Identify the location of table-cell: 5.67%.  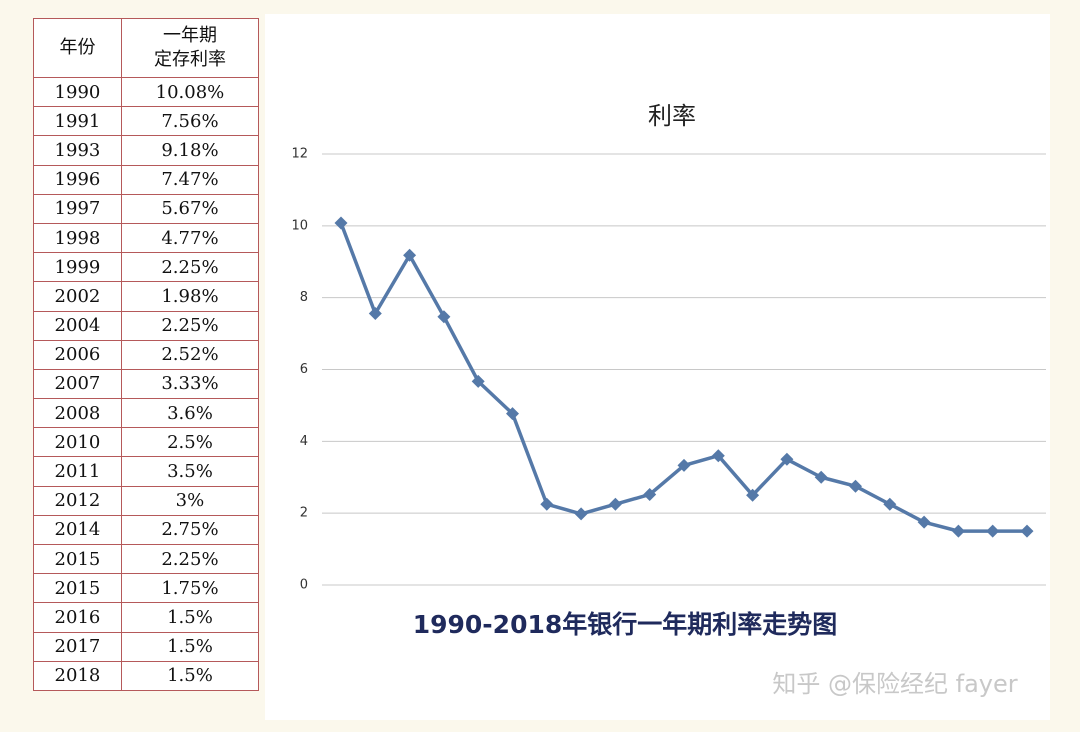
(190, 208).